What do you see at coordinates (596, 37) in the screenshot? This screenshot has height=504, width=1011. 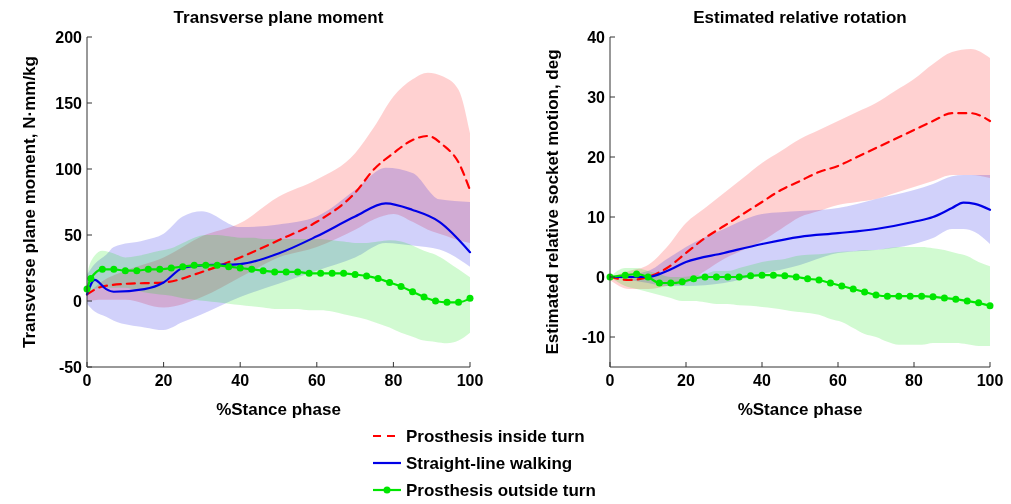 I see `y-tick-label: 40` at bounding box center [596, 37].